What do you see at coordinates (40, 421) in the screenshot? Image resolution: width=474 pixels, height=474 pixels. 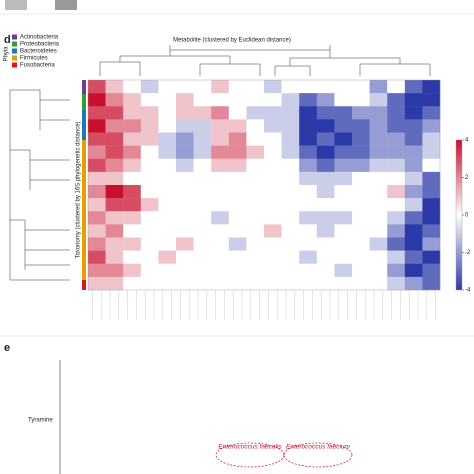 I see `metabolite-label: Tyramine` at bounding box center [40, 421].